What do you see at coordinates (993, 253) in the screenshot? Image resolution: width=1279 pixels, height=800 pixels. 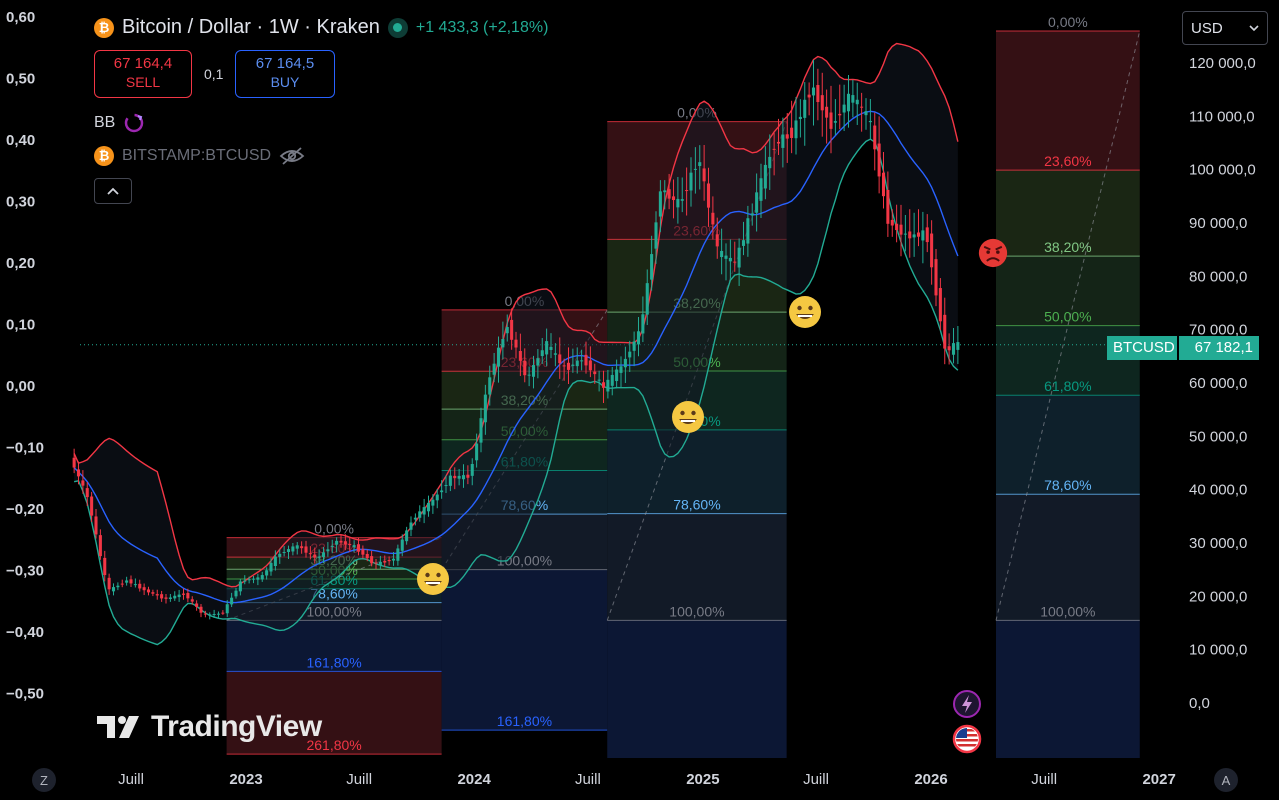 I see `angry-emoji-icon` at bounding box center [993, 253].